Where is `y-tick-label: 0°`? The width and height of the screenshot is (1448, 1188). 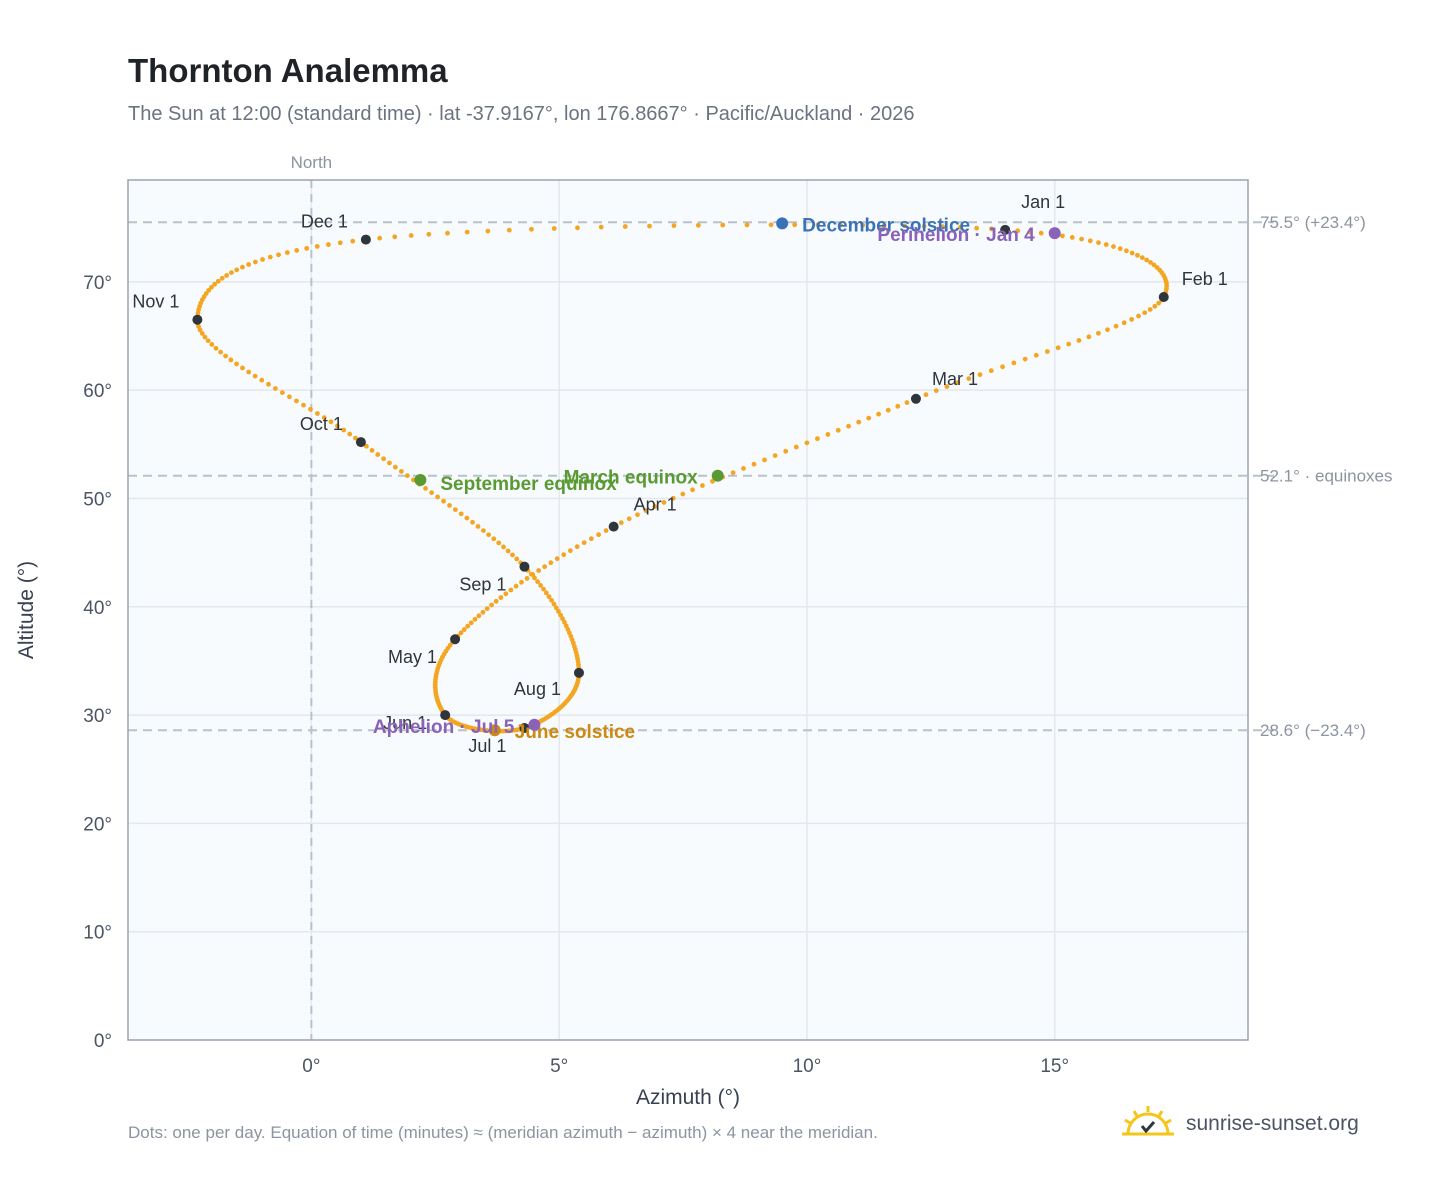 y-tick-label: 0° is located at coordinates (103, 1041).